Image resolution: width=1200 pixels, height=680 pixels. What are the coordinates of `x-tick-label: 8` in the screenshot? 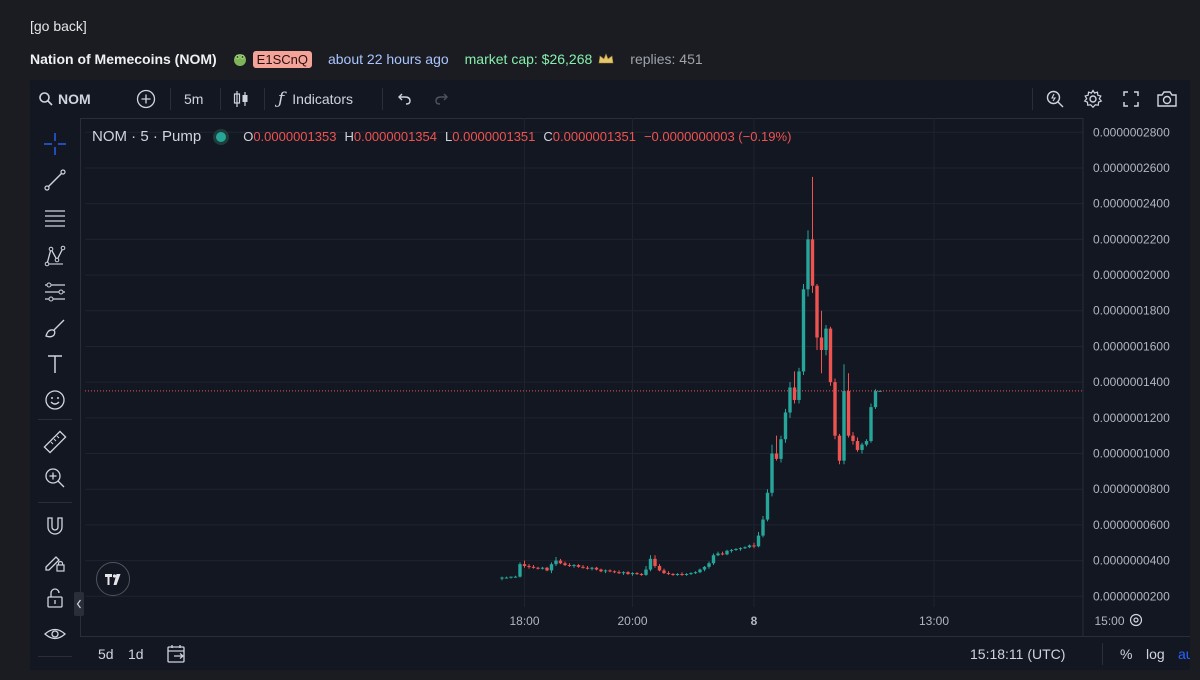 It's located at (754, 621).